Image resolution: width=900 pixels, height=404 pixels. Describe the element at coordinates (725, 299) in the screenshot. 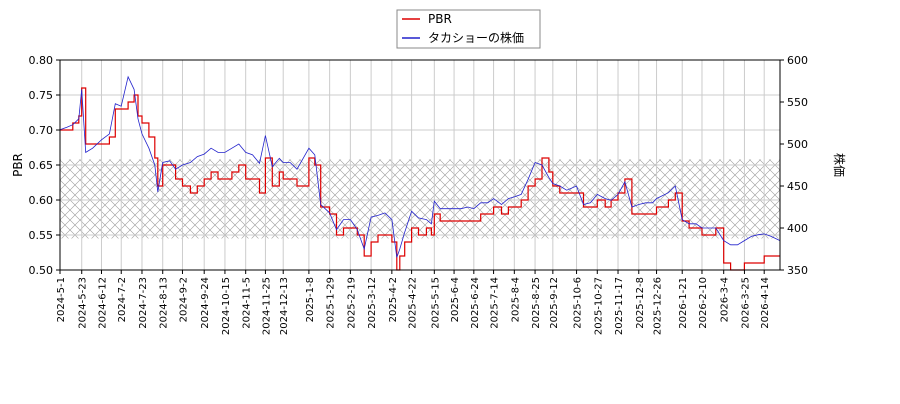

I see `x-tick-label: 2026-3-4` at that location.